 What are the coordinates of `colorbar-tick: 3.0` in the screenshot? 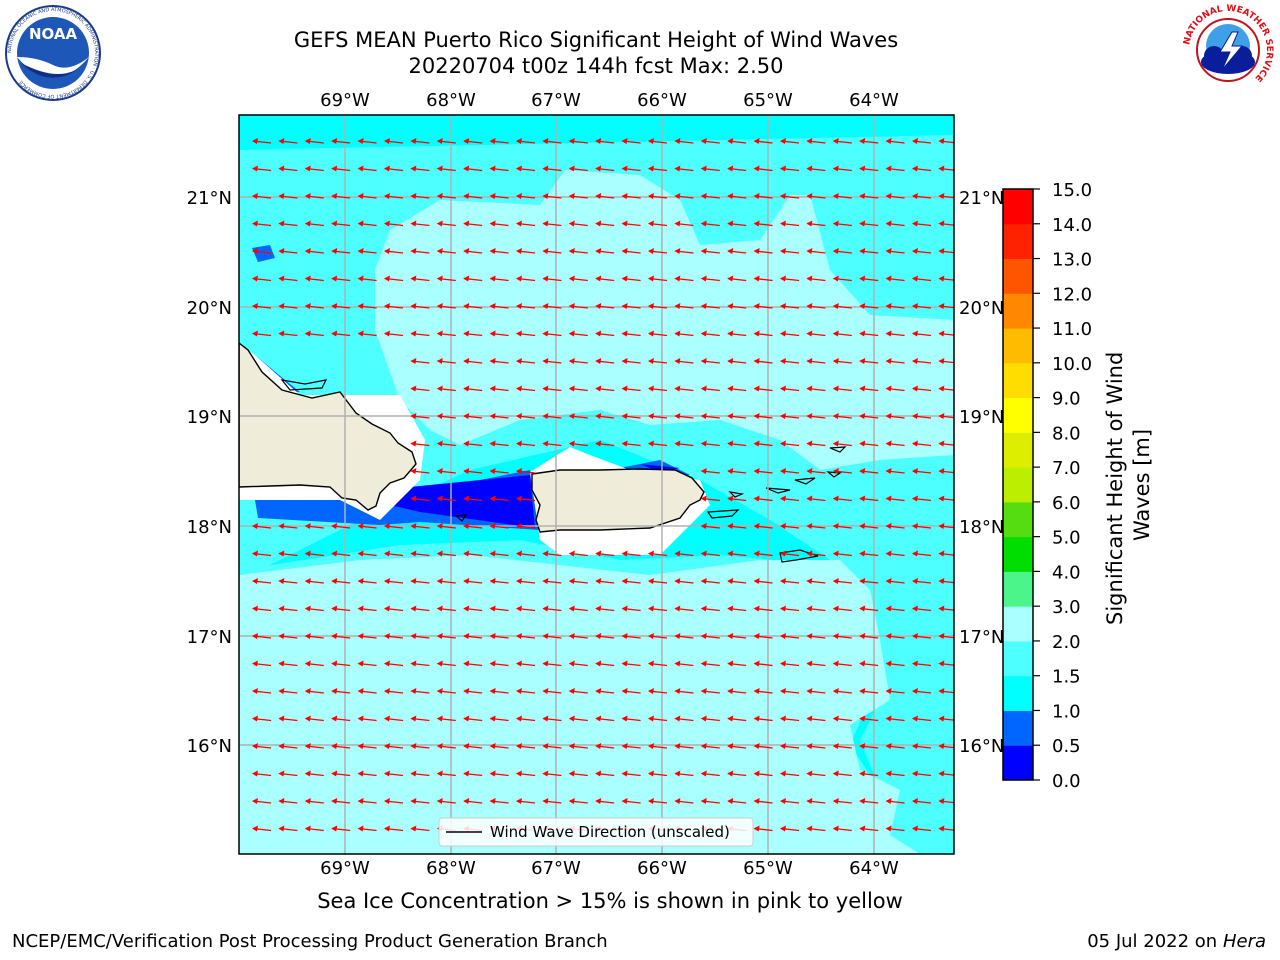 It's located at (1066, 607).